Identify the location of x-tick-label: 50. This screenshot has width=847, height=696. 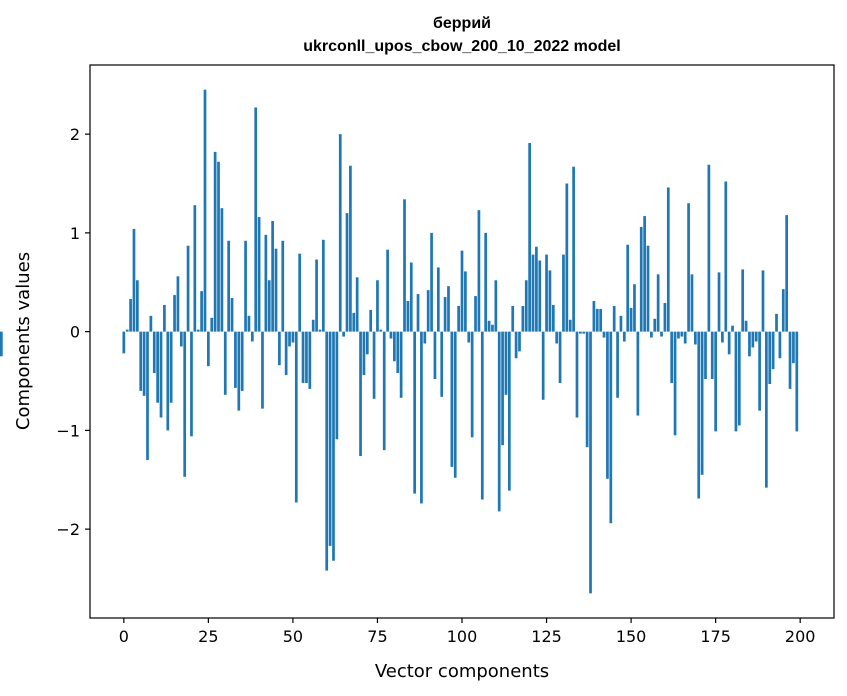
(293, 636).